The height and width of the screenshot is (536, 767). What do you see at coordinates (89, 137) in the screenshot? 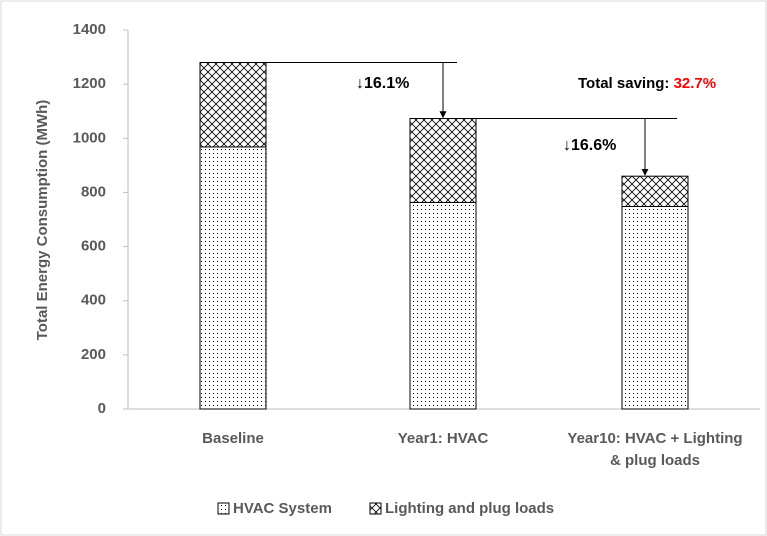
I see `y-tick-label: 1000` at bounding box center [89, 137].